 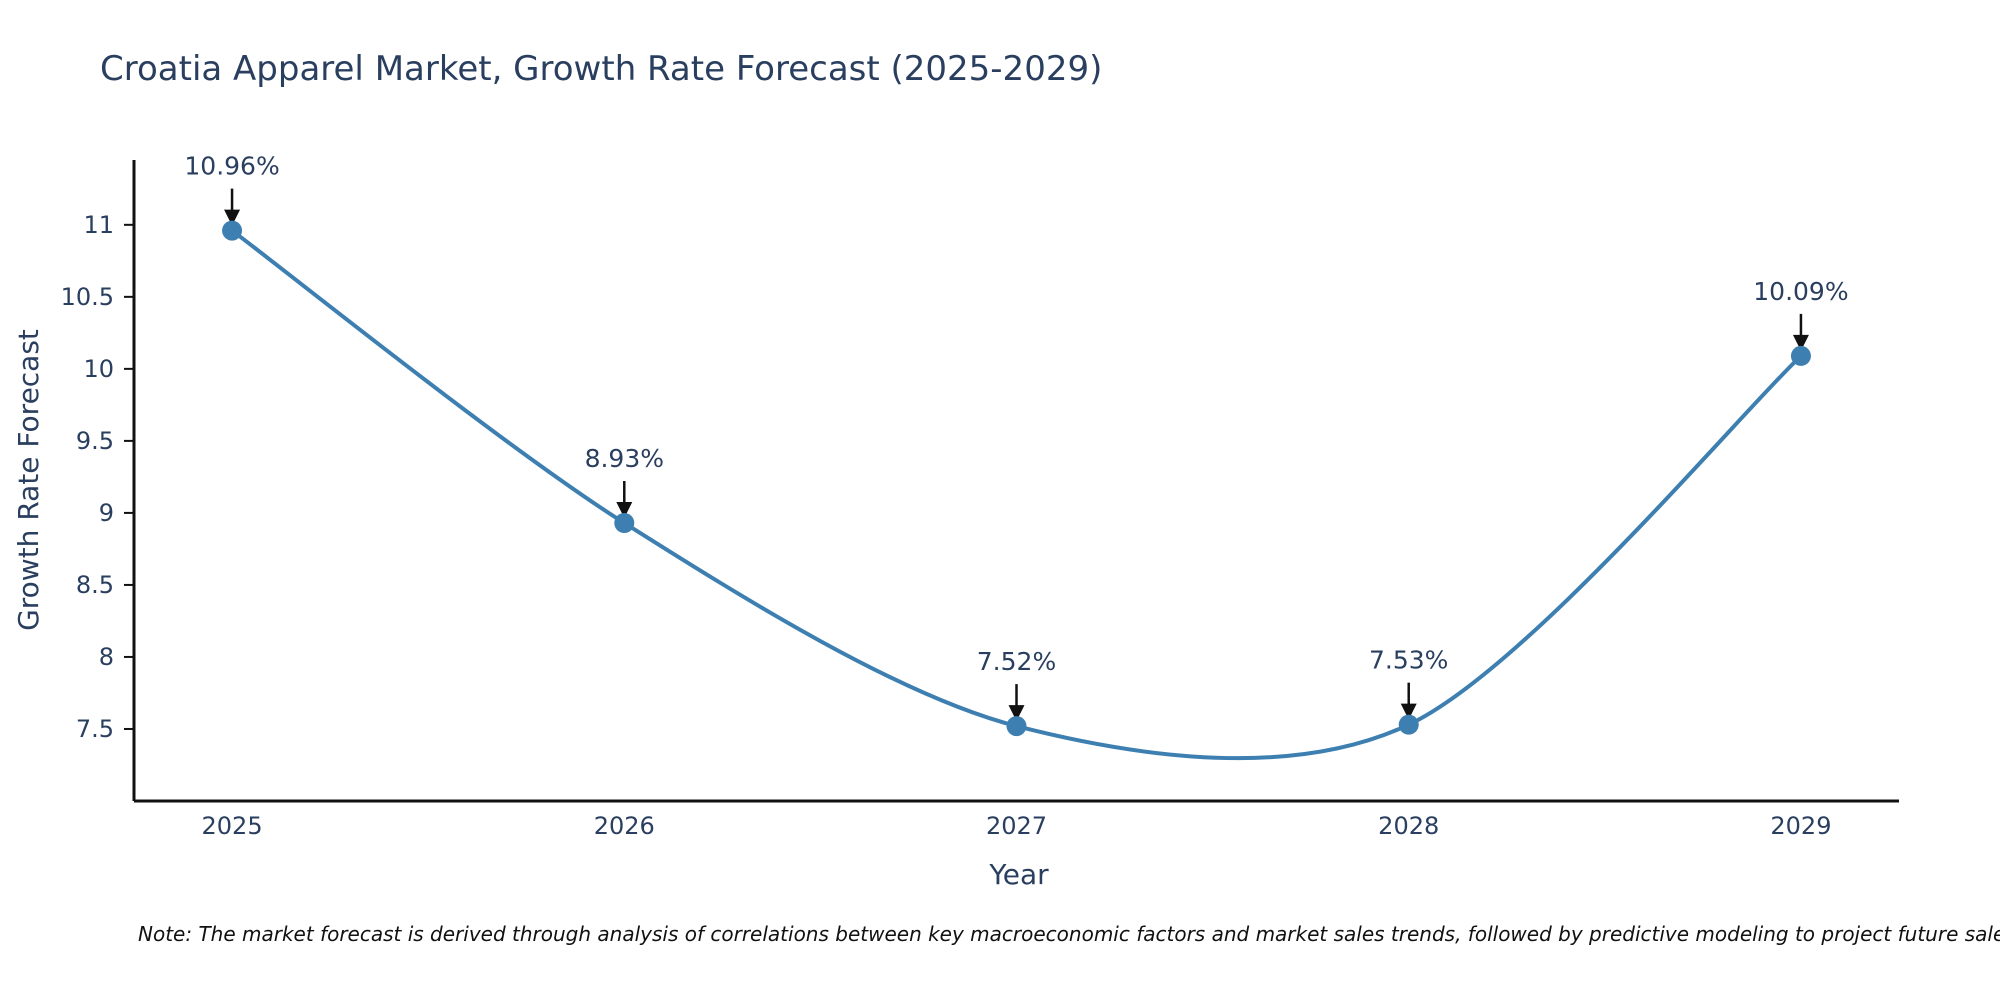 I want to click on x-axis-ticks: 2025 2026 2027 2028 2029, so click(x=1017, y=826).